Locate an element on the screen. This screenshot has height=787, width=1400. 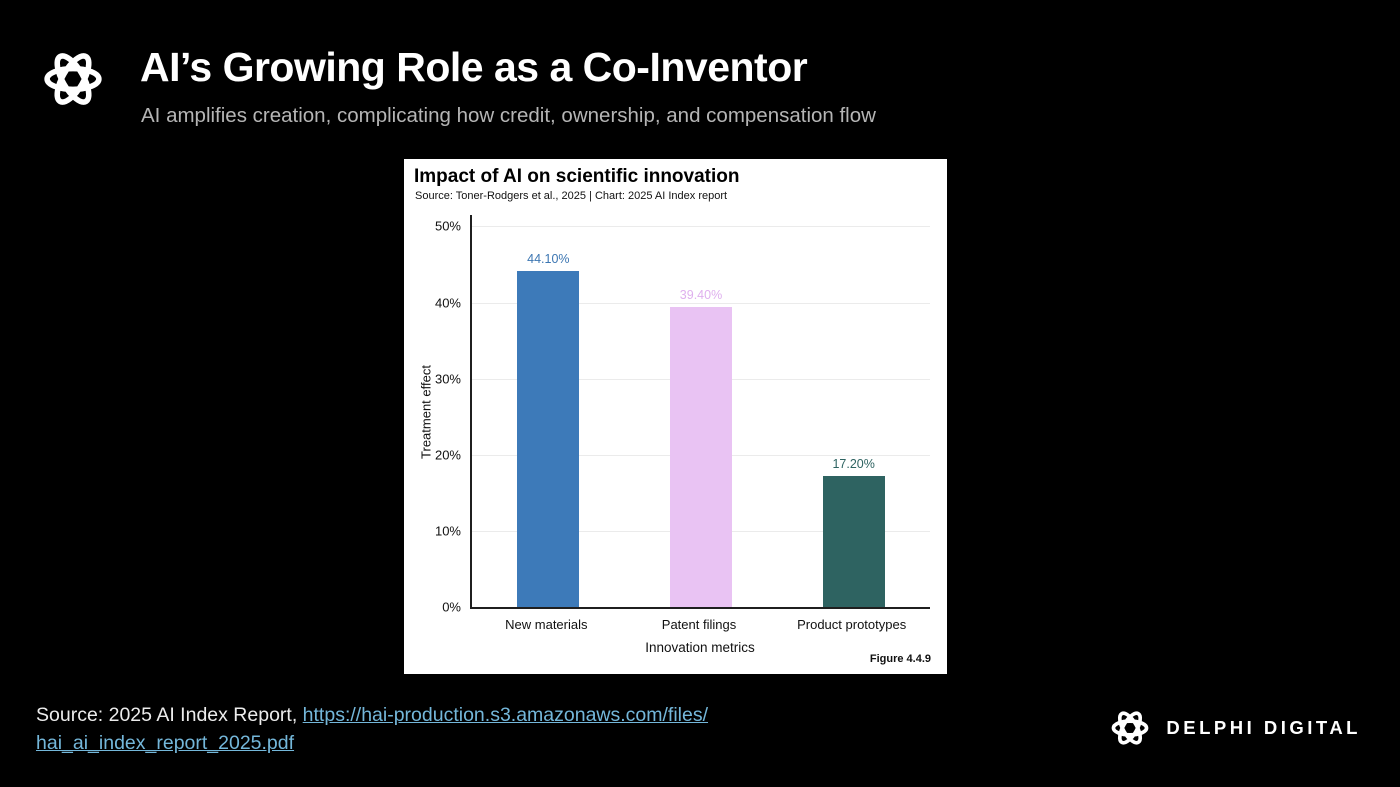
x-tick-label: Product prototypes is located at coordinates (852, 624).